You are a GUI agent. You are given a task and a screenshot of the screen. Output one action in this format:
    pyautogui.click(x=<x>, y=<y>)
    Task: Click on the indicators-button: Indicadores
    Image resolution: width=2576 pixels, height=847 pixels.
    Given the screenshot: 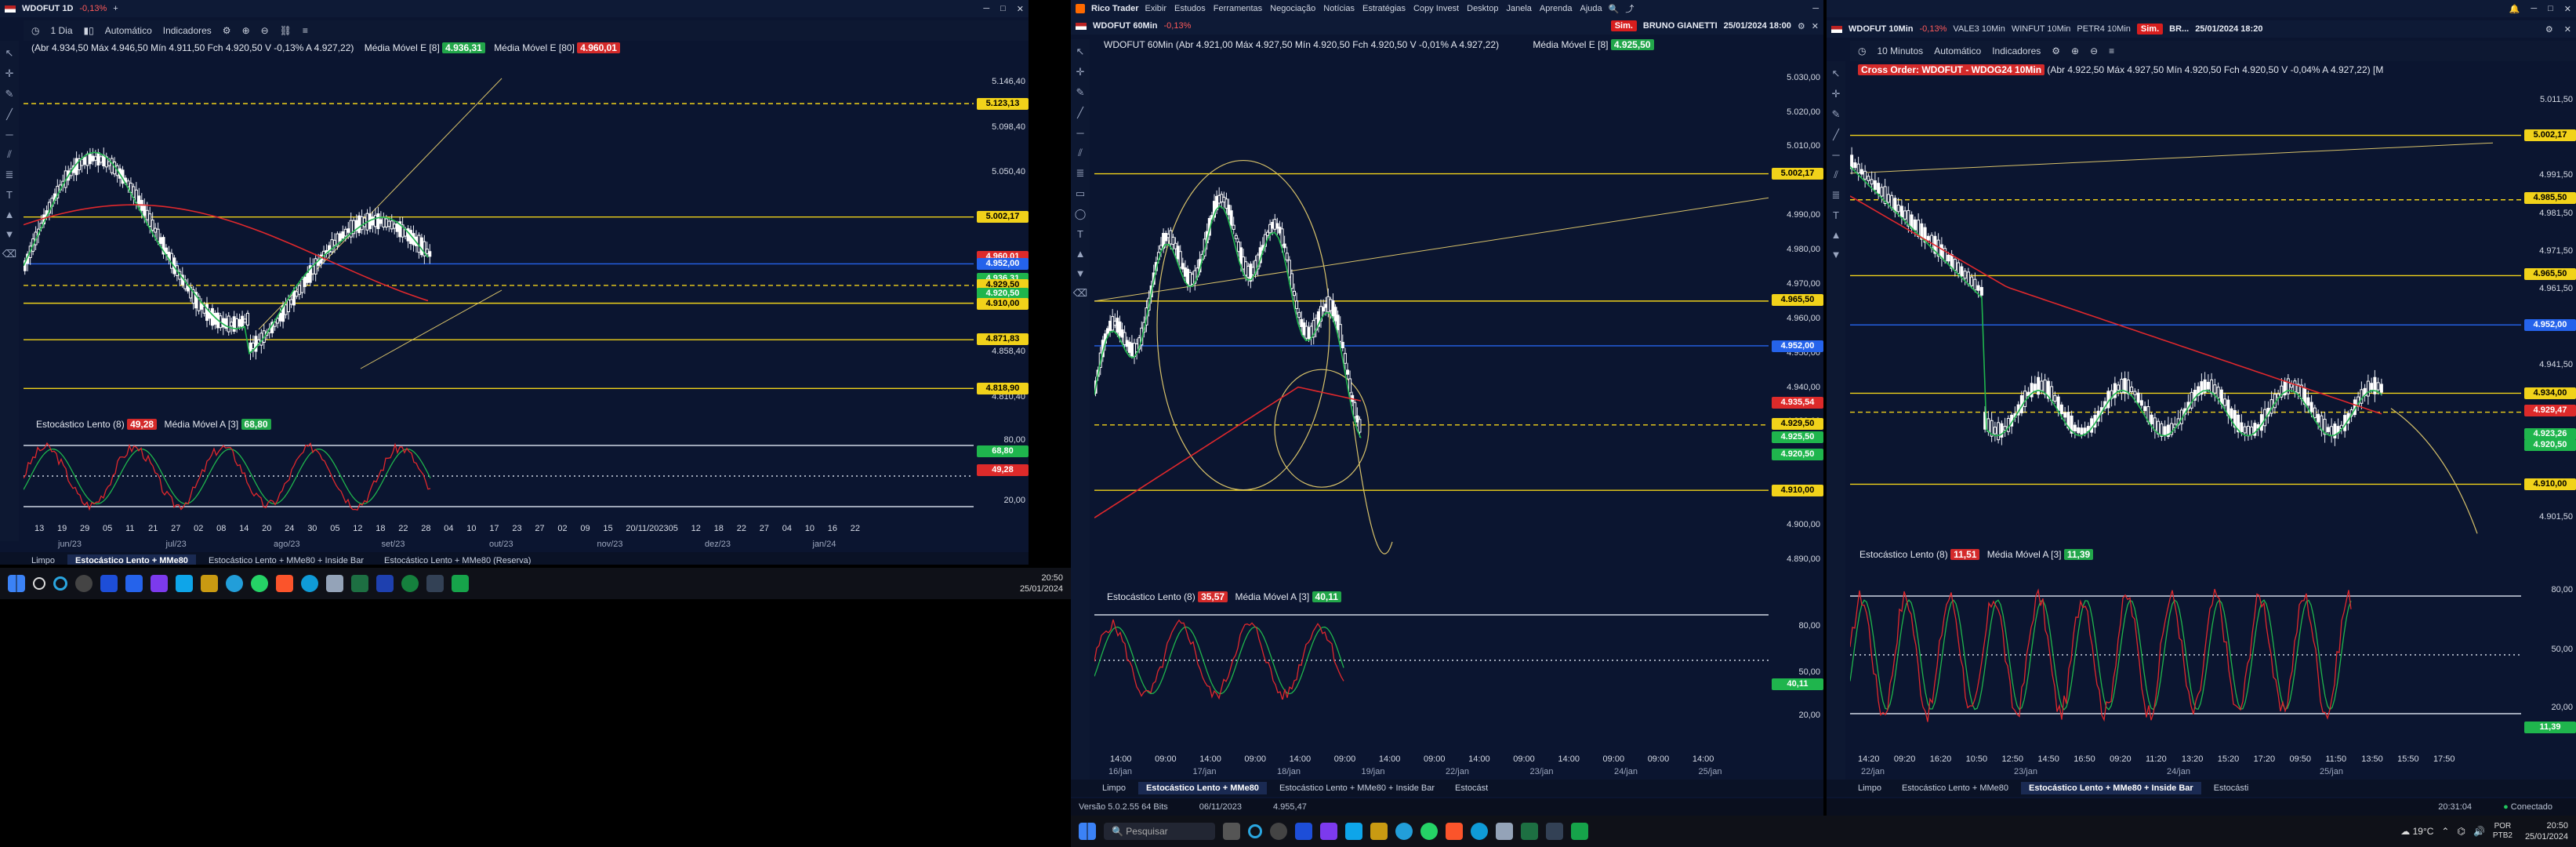 What is the action you would take?
    pyautogui.click(x=187, y=30)
    